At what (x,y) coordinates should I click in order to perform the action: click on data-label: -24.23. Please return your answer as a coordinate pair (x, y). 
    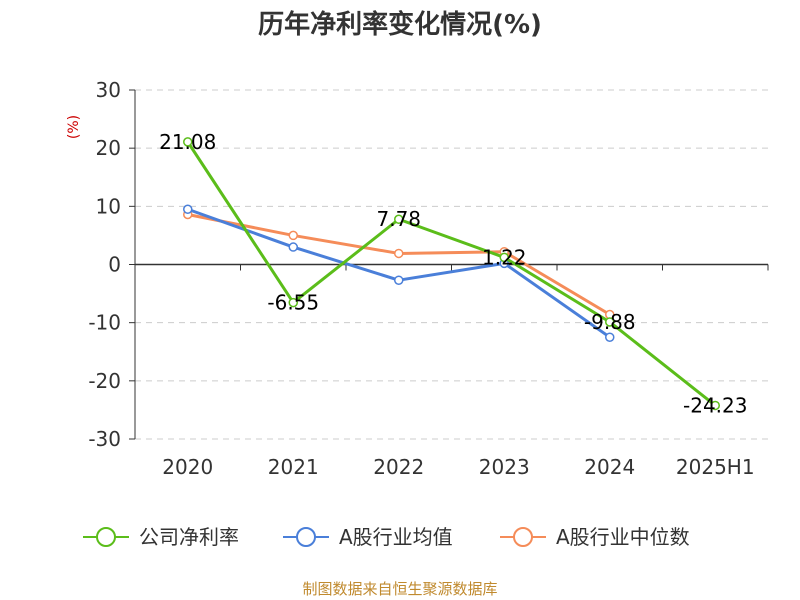
    Looking at the image, I should click on (715, 405).